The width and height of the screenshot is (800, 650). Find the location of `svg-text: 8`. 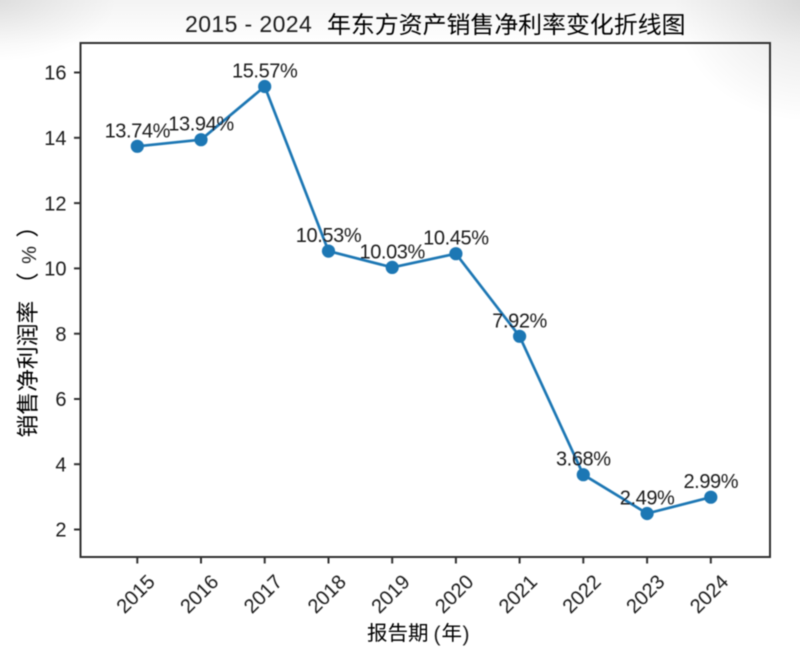

svg-text: 8 is located at coordinates (60, 335).